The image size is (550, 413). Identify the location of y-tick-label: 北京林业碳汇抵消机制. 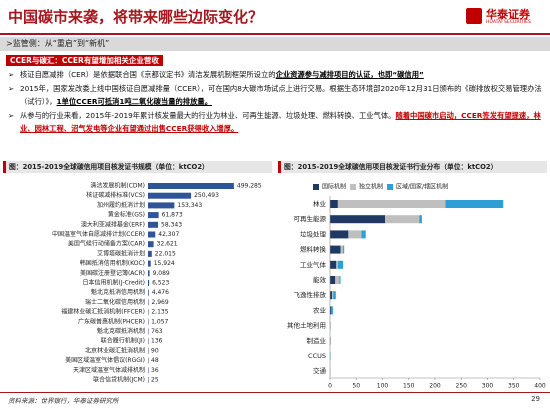
(115, 350).